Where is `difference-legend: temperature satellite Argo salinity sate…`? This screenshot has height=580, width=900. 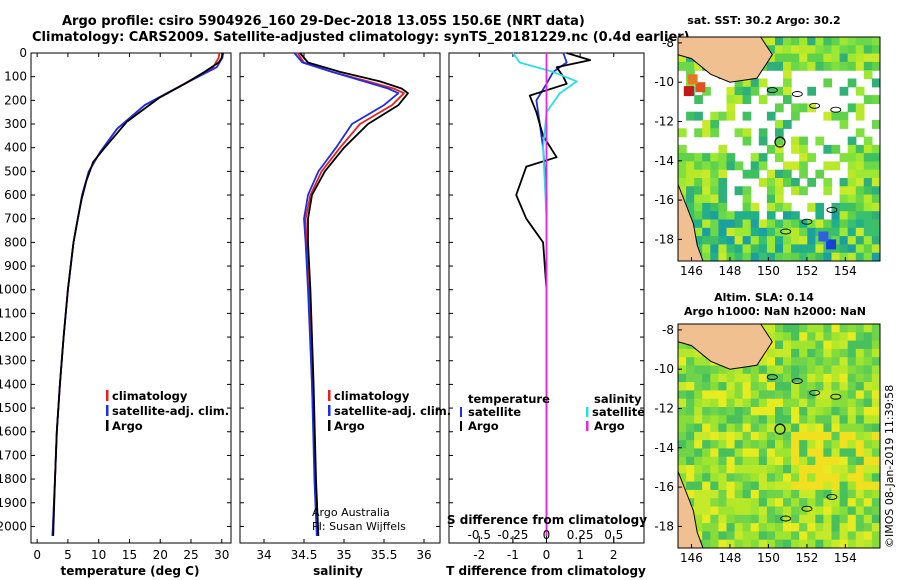
difference-legend: temperature satellite Argo salinity sate… is located at coordinates (552, 412).